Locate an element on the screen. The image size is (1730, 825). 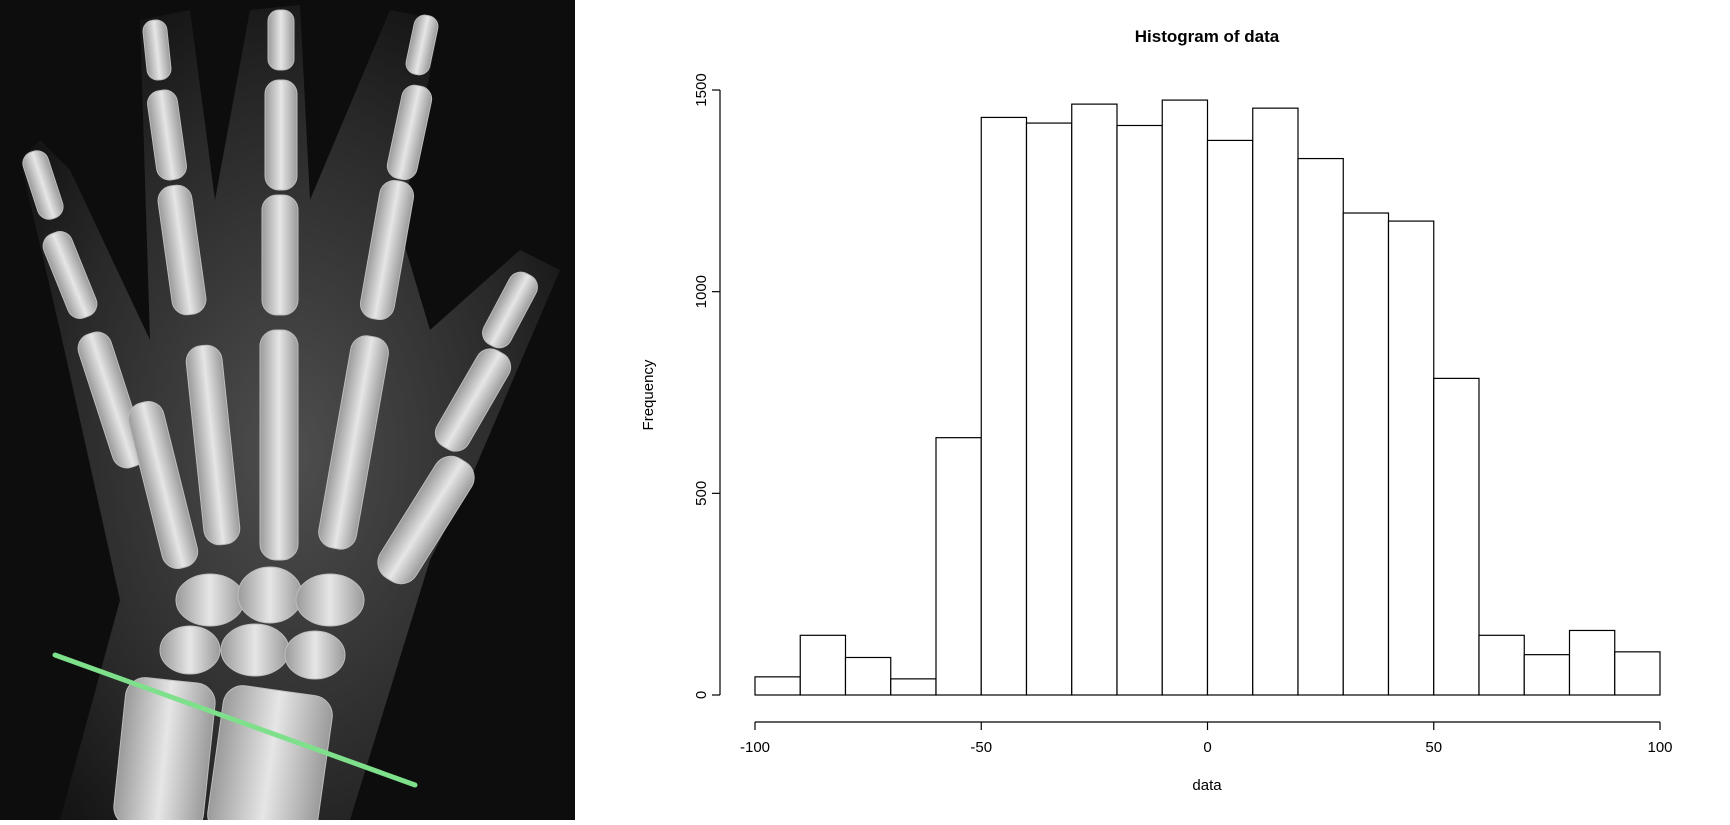
marker-line is located at coordinates (235, 720).